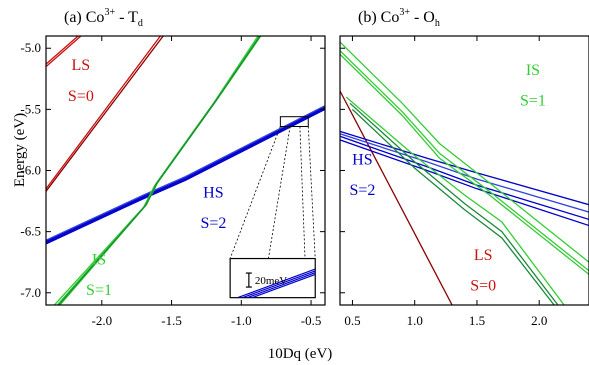  What do you see at coordinates (300, 354) in the screenshot?
I see `x-axis-label: 10Dq (eV)` at bounding box center [300, 354].